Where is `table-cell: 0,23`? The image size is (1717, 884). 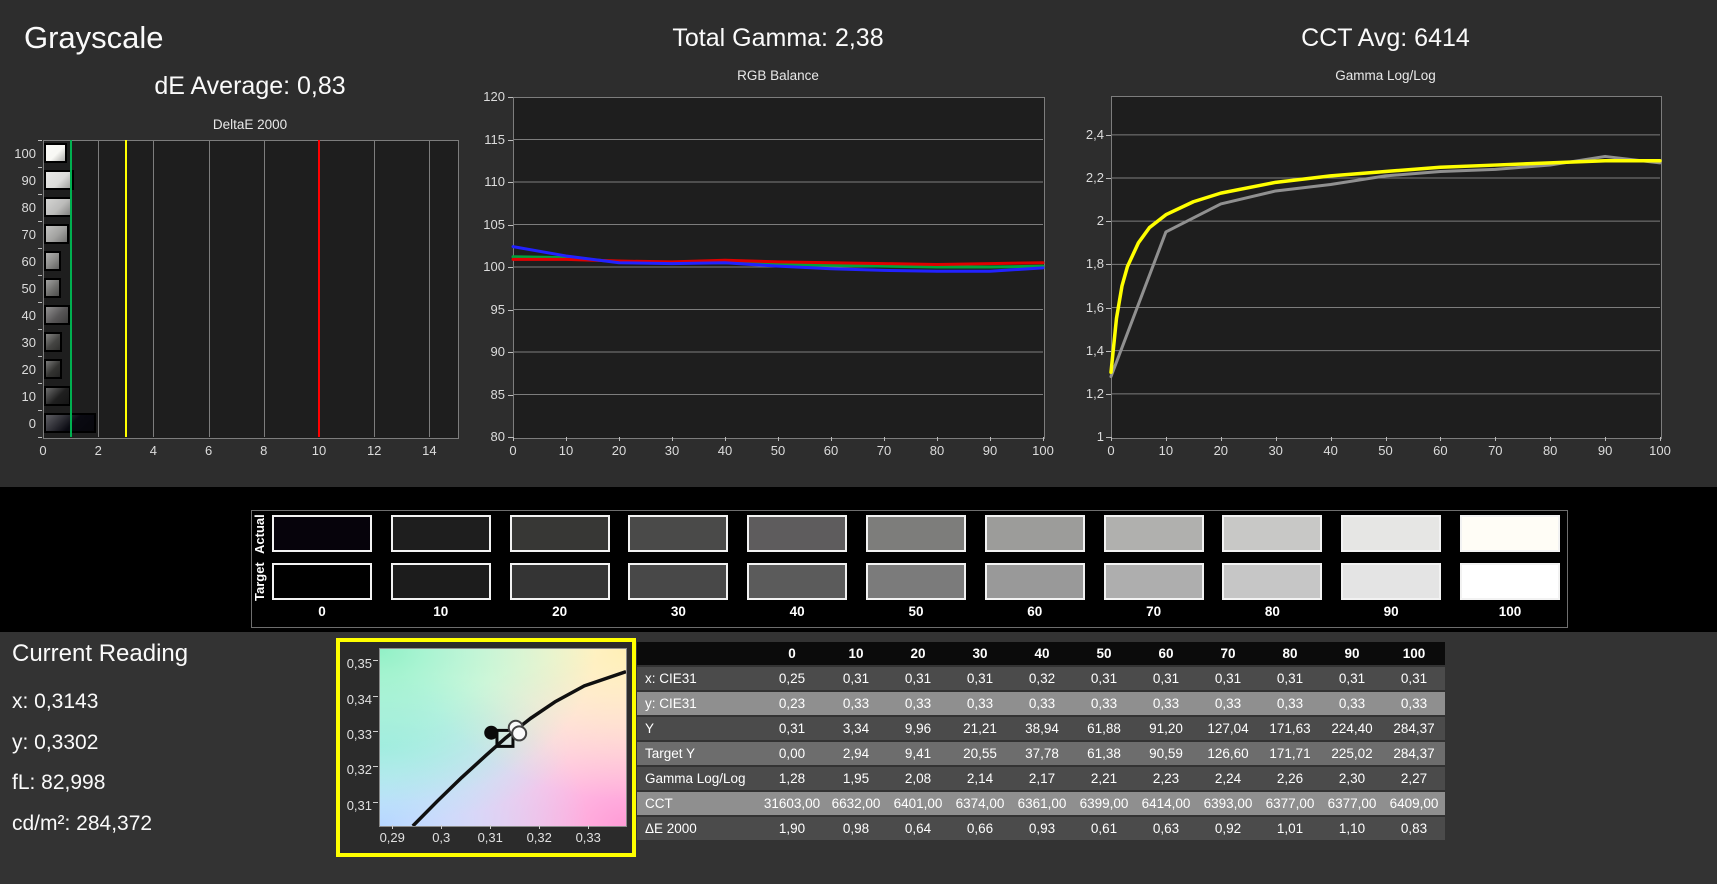 table-cell: 0,23 is located at coordinates (792, 703).